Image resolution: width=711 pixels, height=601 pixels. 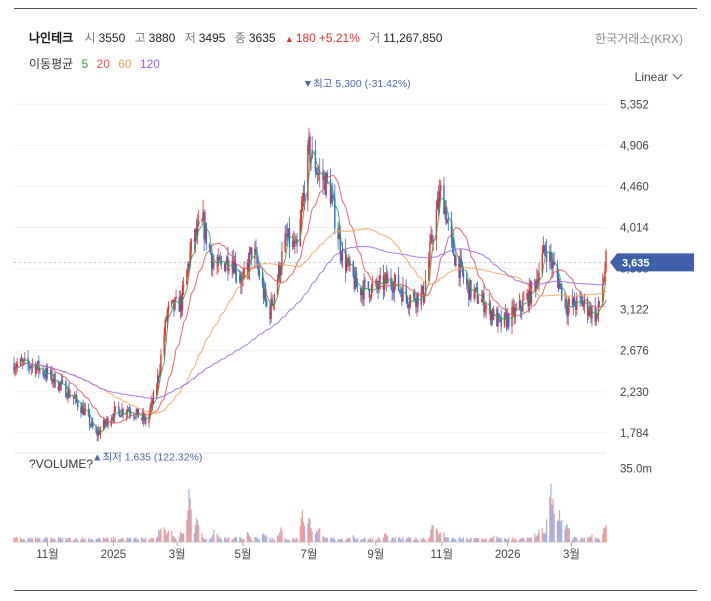 I want to click on scale-selector: Linear, so click(x=659, y=76).